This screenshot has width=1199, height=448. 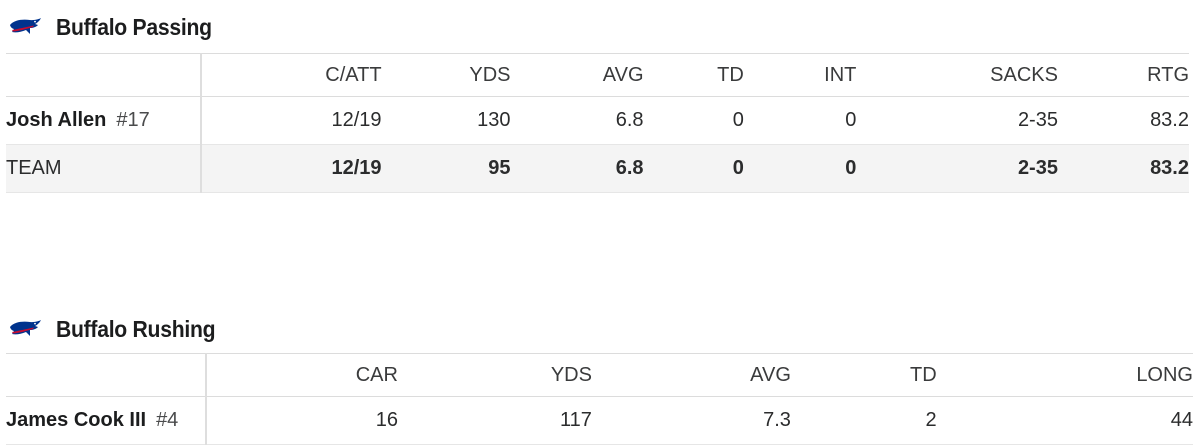 I want to click on rushing-header-row: CAR YDS AVG TD LONG, so click(x=599, y=375).